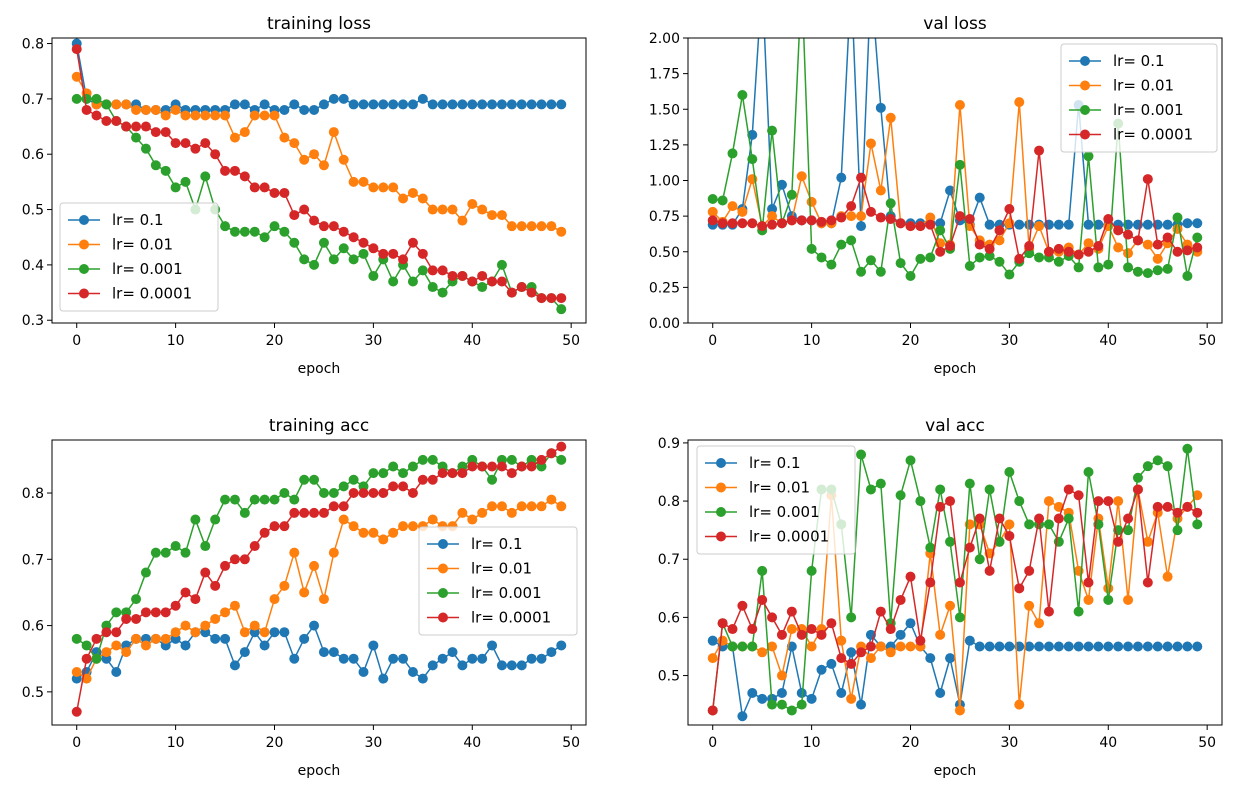 This screenshot has width=1251, height=794. What do you see at coordinates (955, 771) in the screenshot?
I see `x-axis-label: epoch` at bounding box center [955, 771].